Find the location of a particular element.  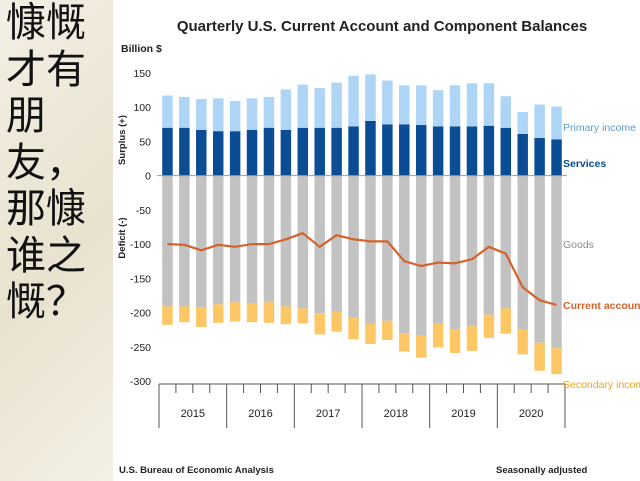

y-tick-label: 0 is located at coordinates (148, 177).